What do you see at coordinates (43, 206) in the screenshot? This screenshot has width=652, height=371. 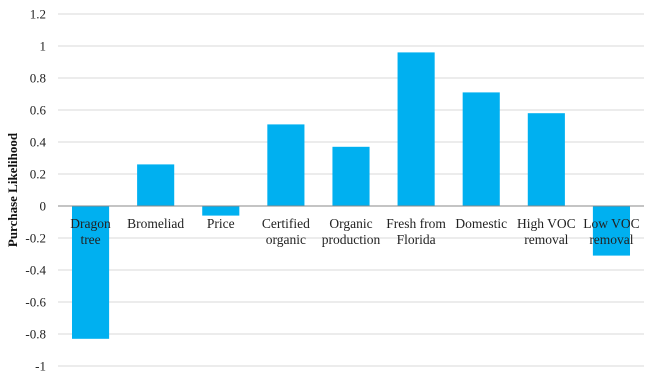 I see `y-tick-label: 0` at bounding box center [43, 206].